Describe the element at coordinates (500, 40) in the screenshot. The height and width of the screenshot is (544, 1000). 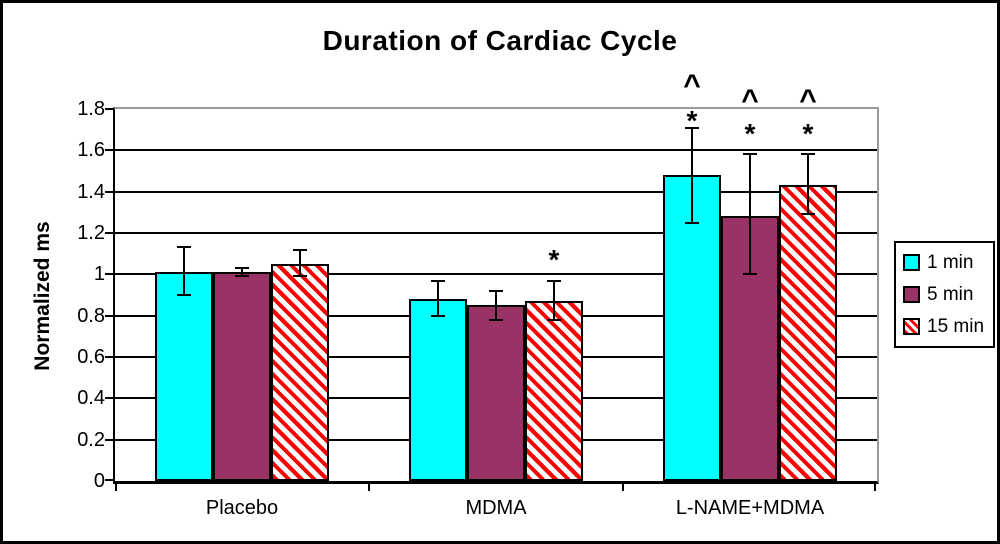
I see `chart-title: Duration of Cardiac Cycle` at that location.